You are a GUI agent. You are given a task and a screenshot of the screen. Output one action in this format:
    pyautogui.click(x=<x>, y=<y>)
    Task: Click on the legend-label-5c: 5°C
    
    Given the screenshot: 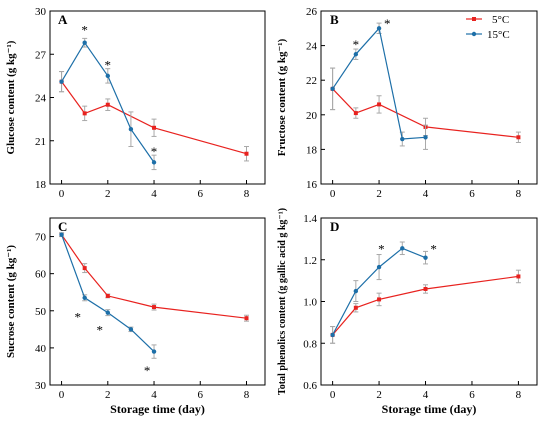 What is the action you would take?
    pyautogui.click(x=500, y=20)
    